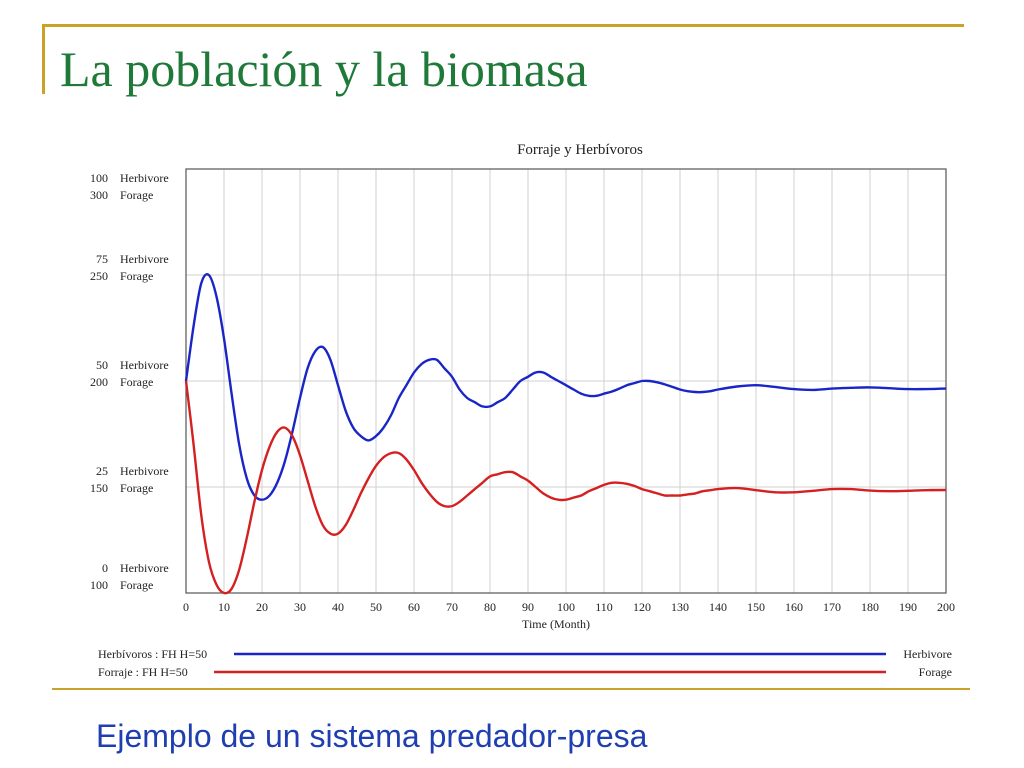 This screenshot has height=768, width=1024. What do you see at coordinates (105, 568) in the screenshot?
I see `y-tick-label-herbivore: 0` at bounding box center [105, 568].